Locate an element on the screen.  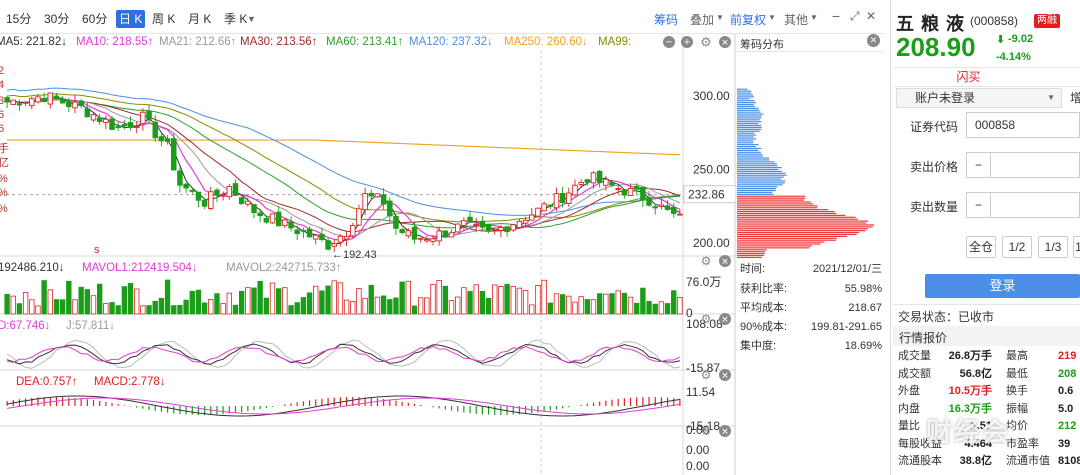
expand-icon: ⤢ is located at coordinates (855, 16).